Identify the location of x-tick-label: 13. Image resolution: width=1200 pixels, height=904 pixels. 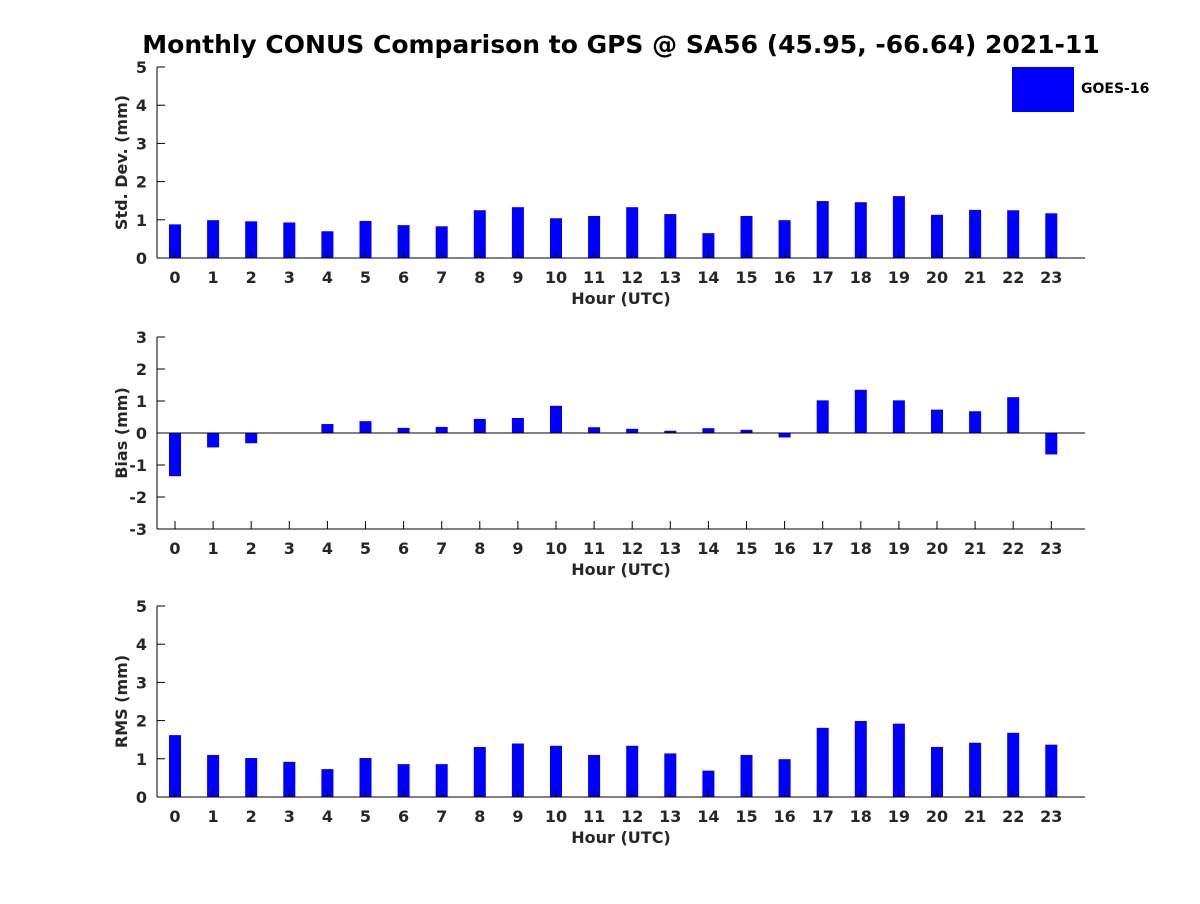
(670, 548).